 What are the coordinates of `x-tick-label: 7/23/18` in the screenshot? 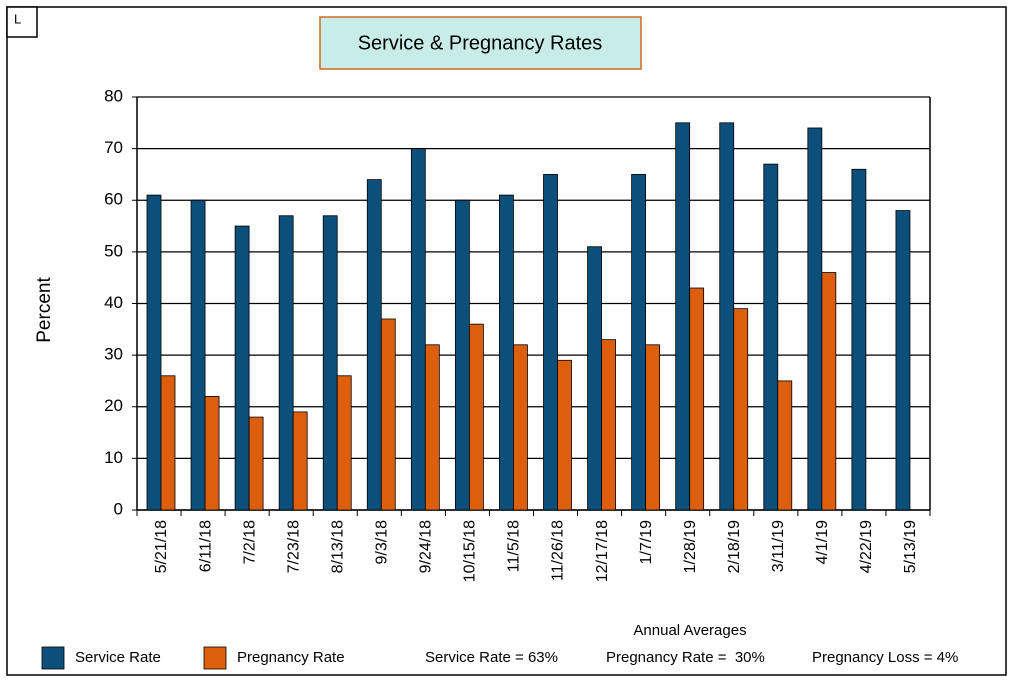 It's located at (293, 546).